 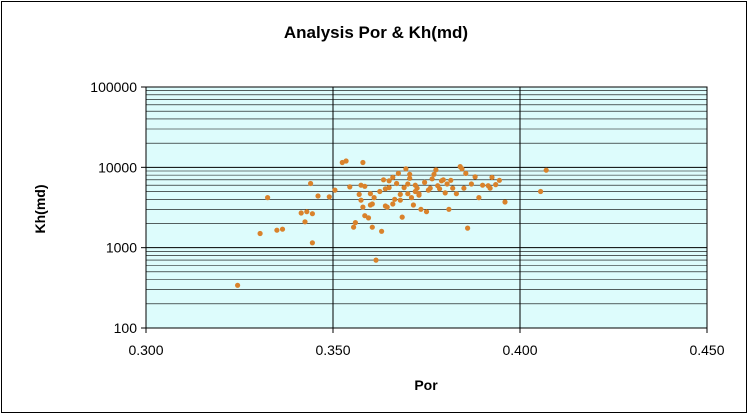 What do you see at coordinates (706, 350) in the screenshot?
I see `x-tick-label: 0.450` at bounding box center [706, 350].